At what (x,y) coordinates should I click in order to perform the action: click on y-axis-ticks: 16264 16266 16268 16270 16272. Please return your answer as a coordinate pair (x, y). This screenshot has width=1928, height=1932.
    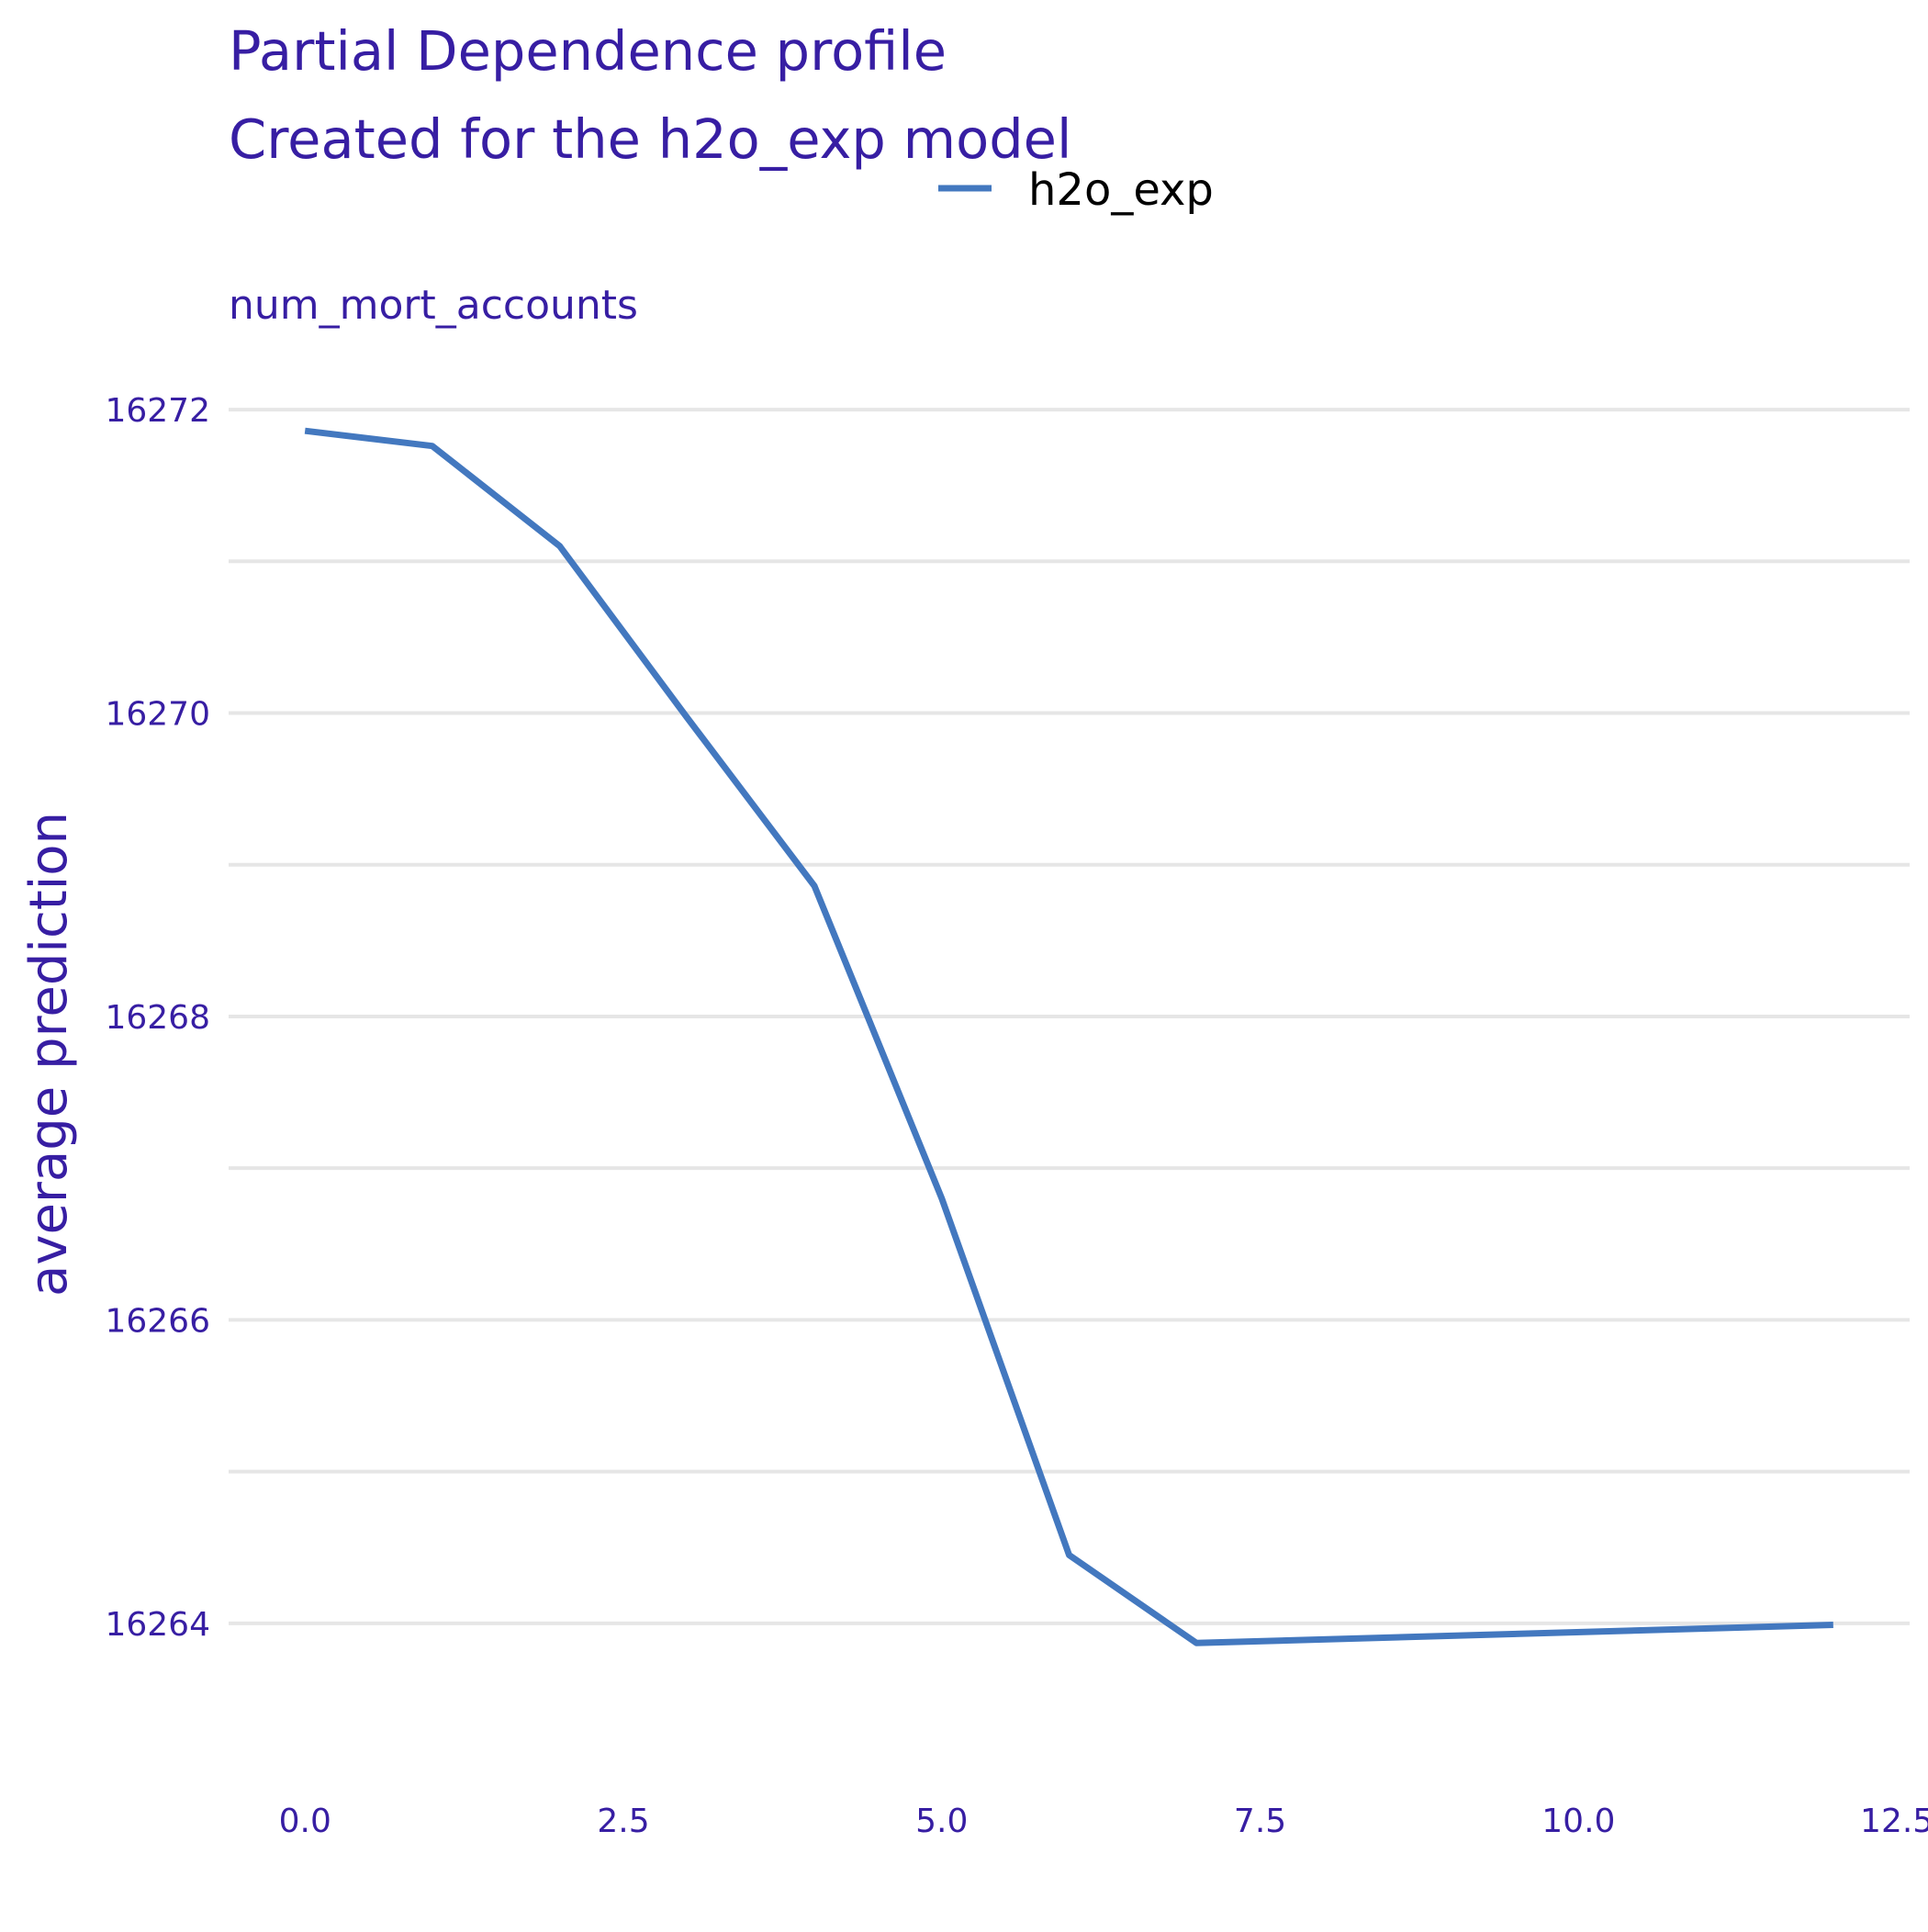
    Looking at the image, I should click on (157, 1018).